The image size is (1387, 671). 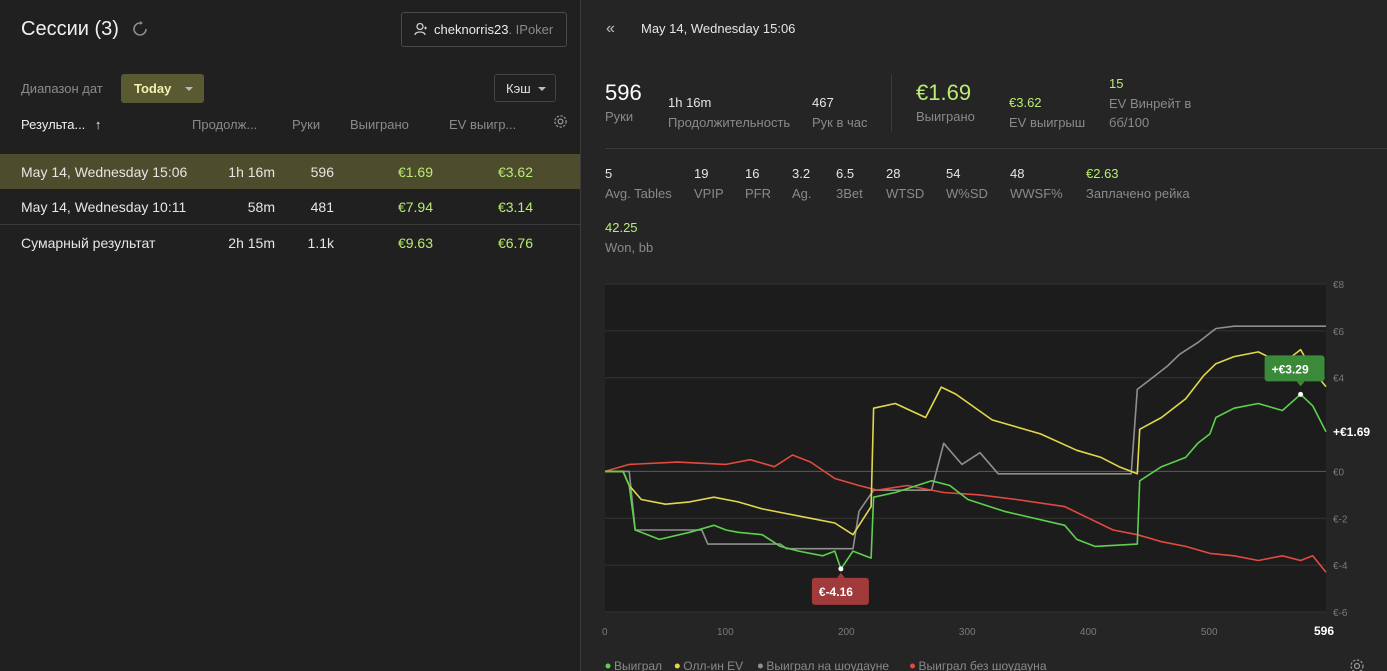 What do you see at coordinates (1150, 103) in the screenshot?
I see `summary-ev-winrate-label: EV Винрейт в` at bounding box center [1150, 103].